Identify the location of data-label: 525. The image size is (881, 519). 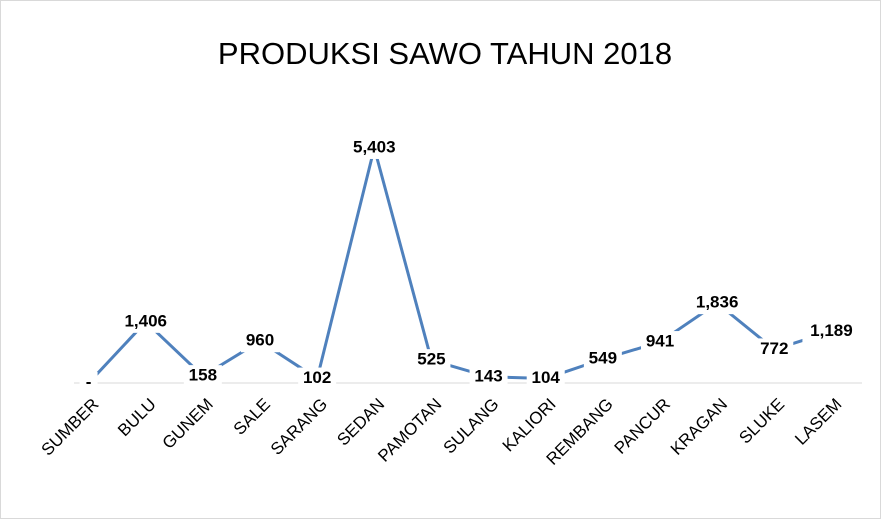
(431, 359).